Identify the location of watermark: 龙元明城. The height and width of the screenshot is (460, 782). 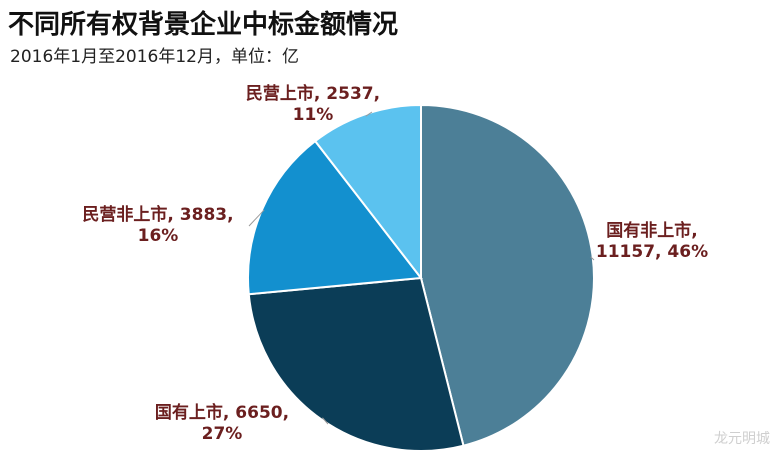
(742, 439).